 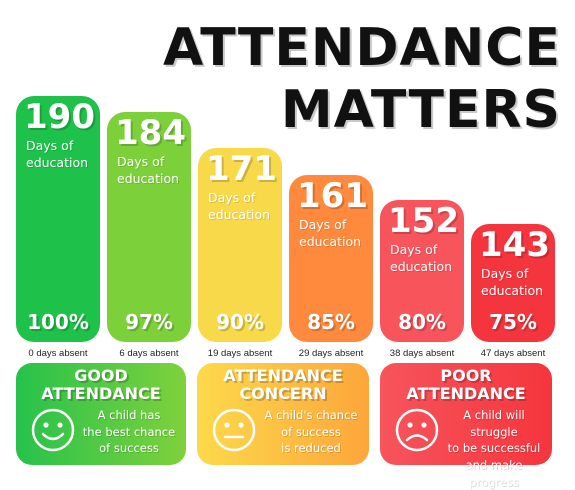 What do you see at coordinates (149, 353) in the screenshot?
I see `category-label: 6 days absent` at bounding box center [149, 353].